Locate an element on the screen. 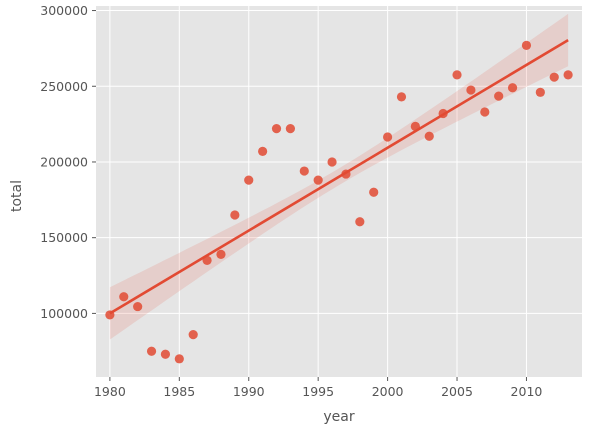  x-tick-label: 2000 is located at coordinates (388, 391).